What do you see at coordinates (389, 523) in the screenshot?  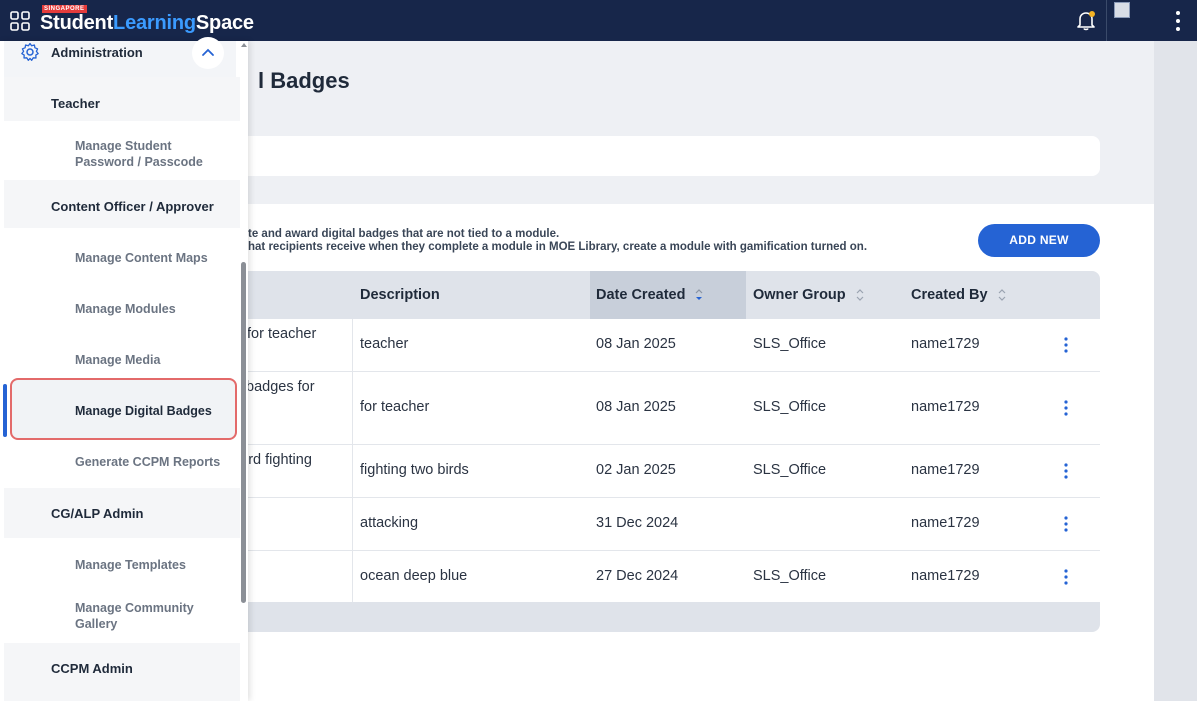 I see `badge-description: attacking` at bounding box center [389, 523].